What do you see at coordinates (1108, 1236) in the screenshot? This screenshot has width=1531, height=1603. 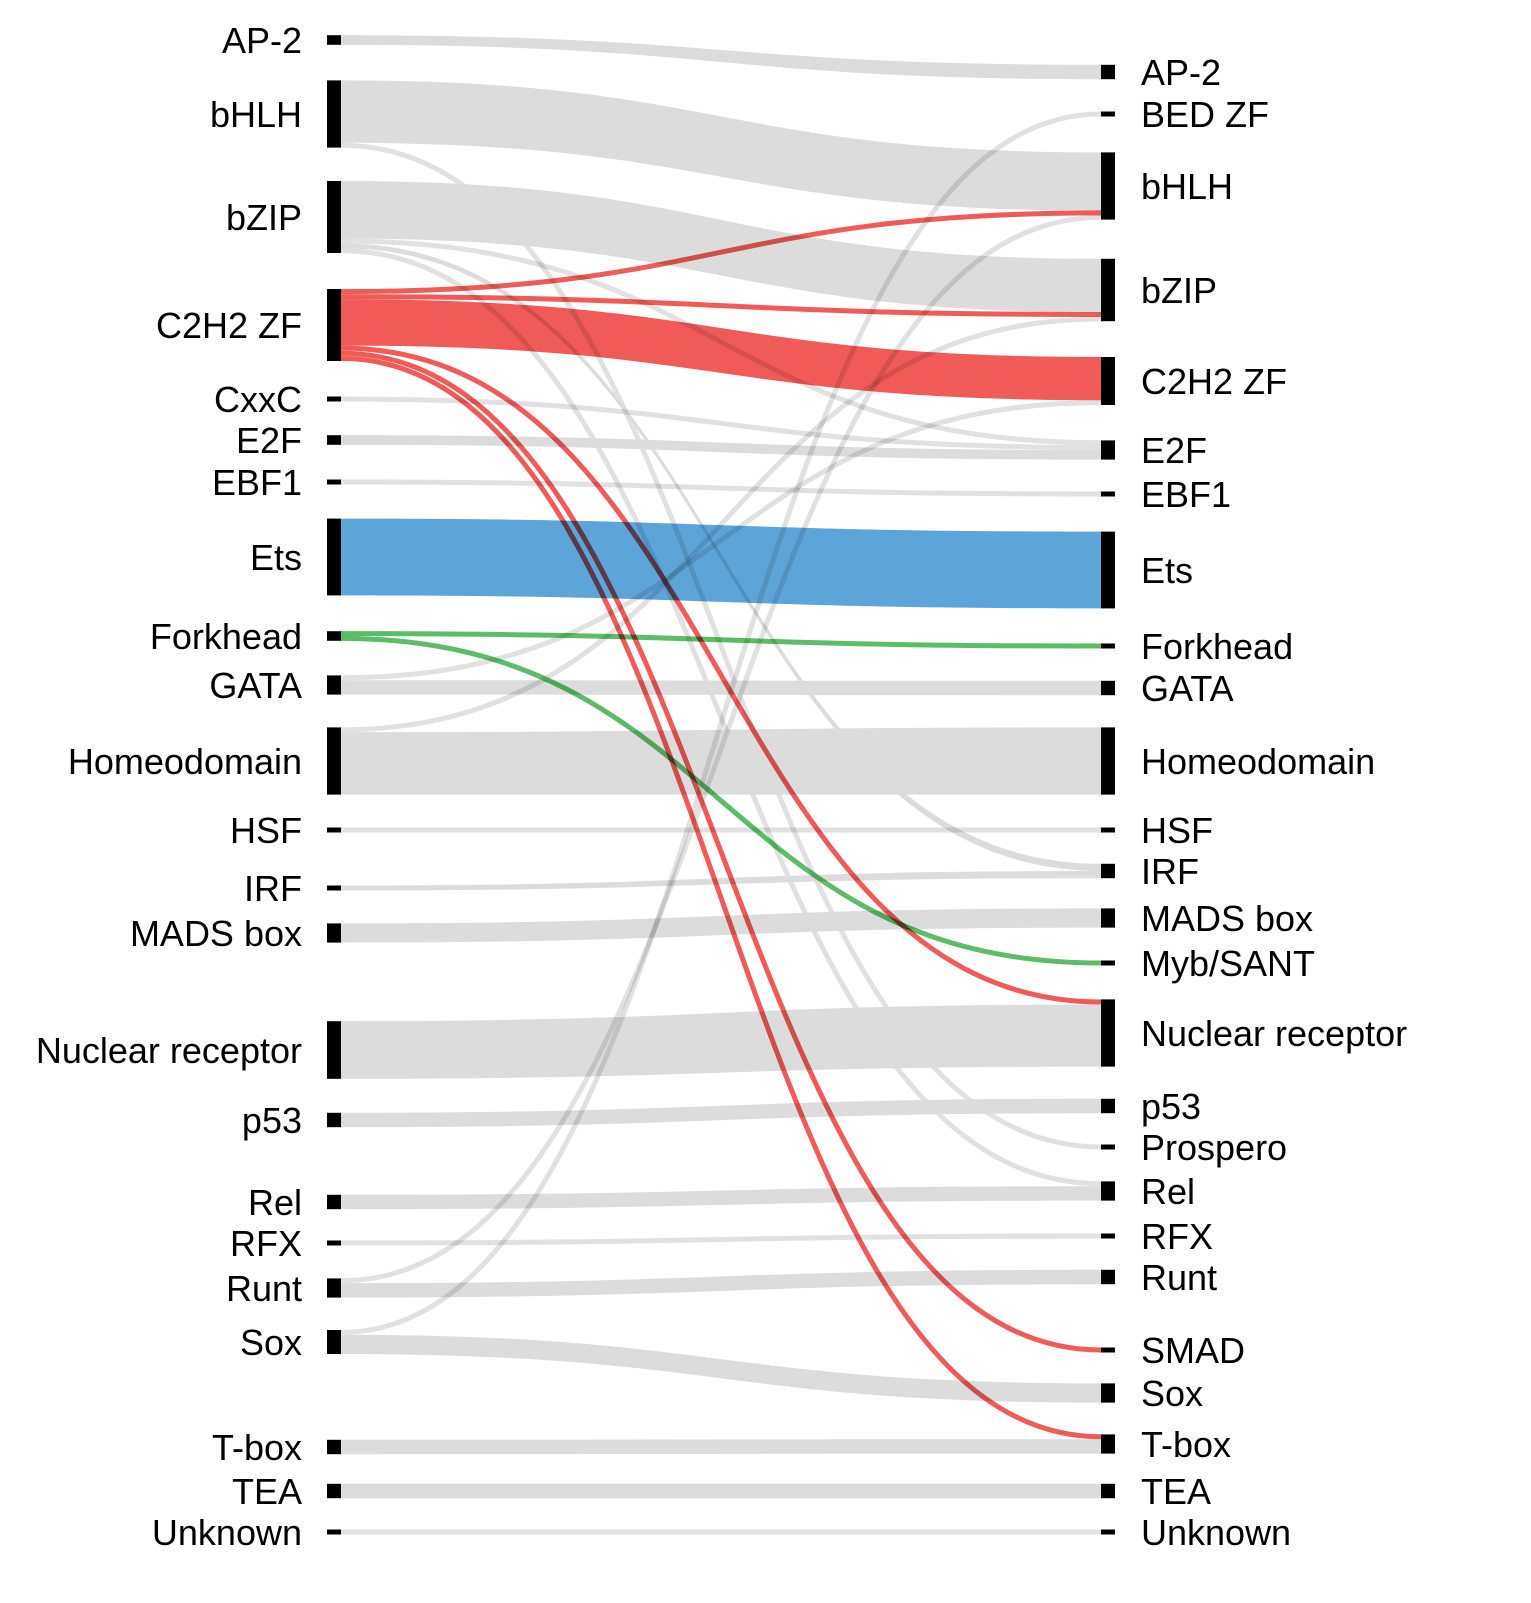 I see `right-node-rfx` at bounding box center [1108, 1236].